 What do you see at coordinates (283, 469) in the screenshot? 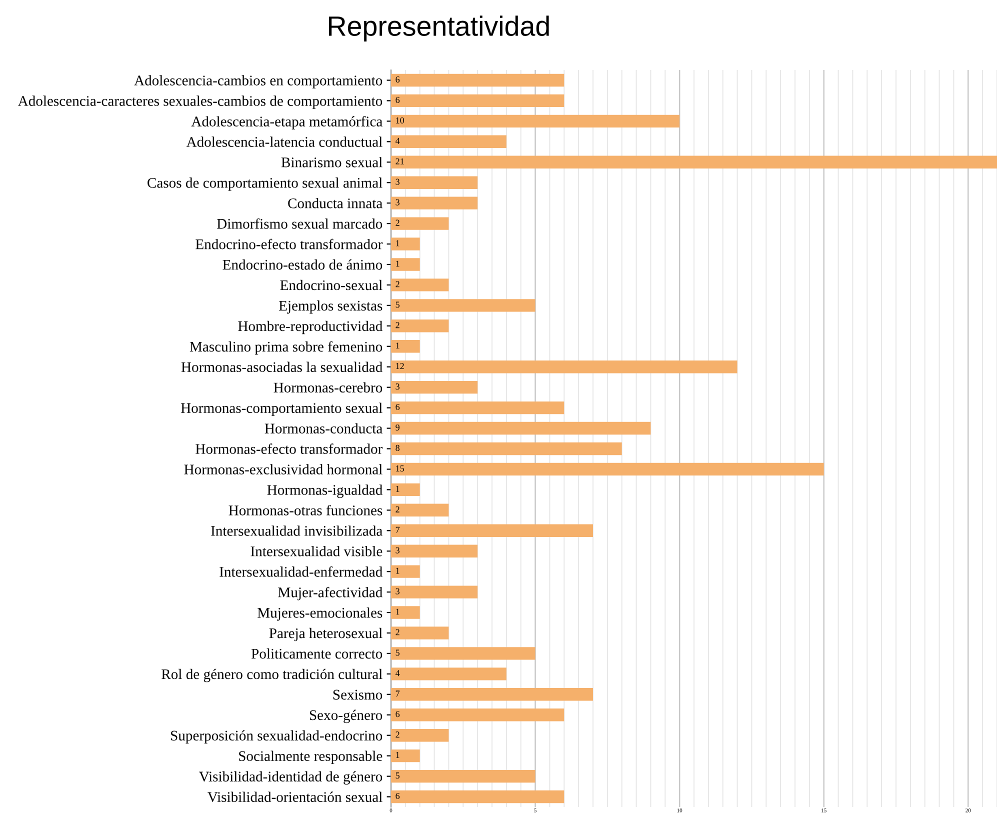
I see `y-tick-label: Hormonas-exclusividad hormonal` at bounding box center [283, 469].